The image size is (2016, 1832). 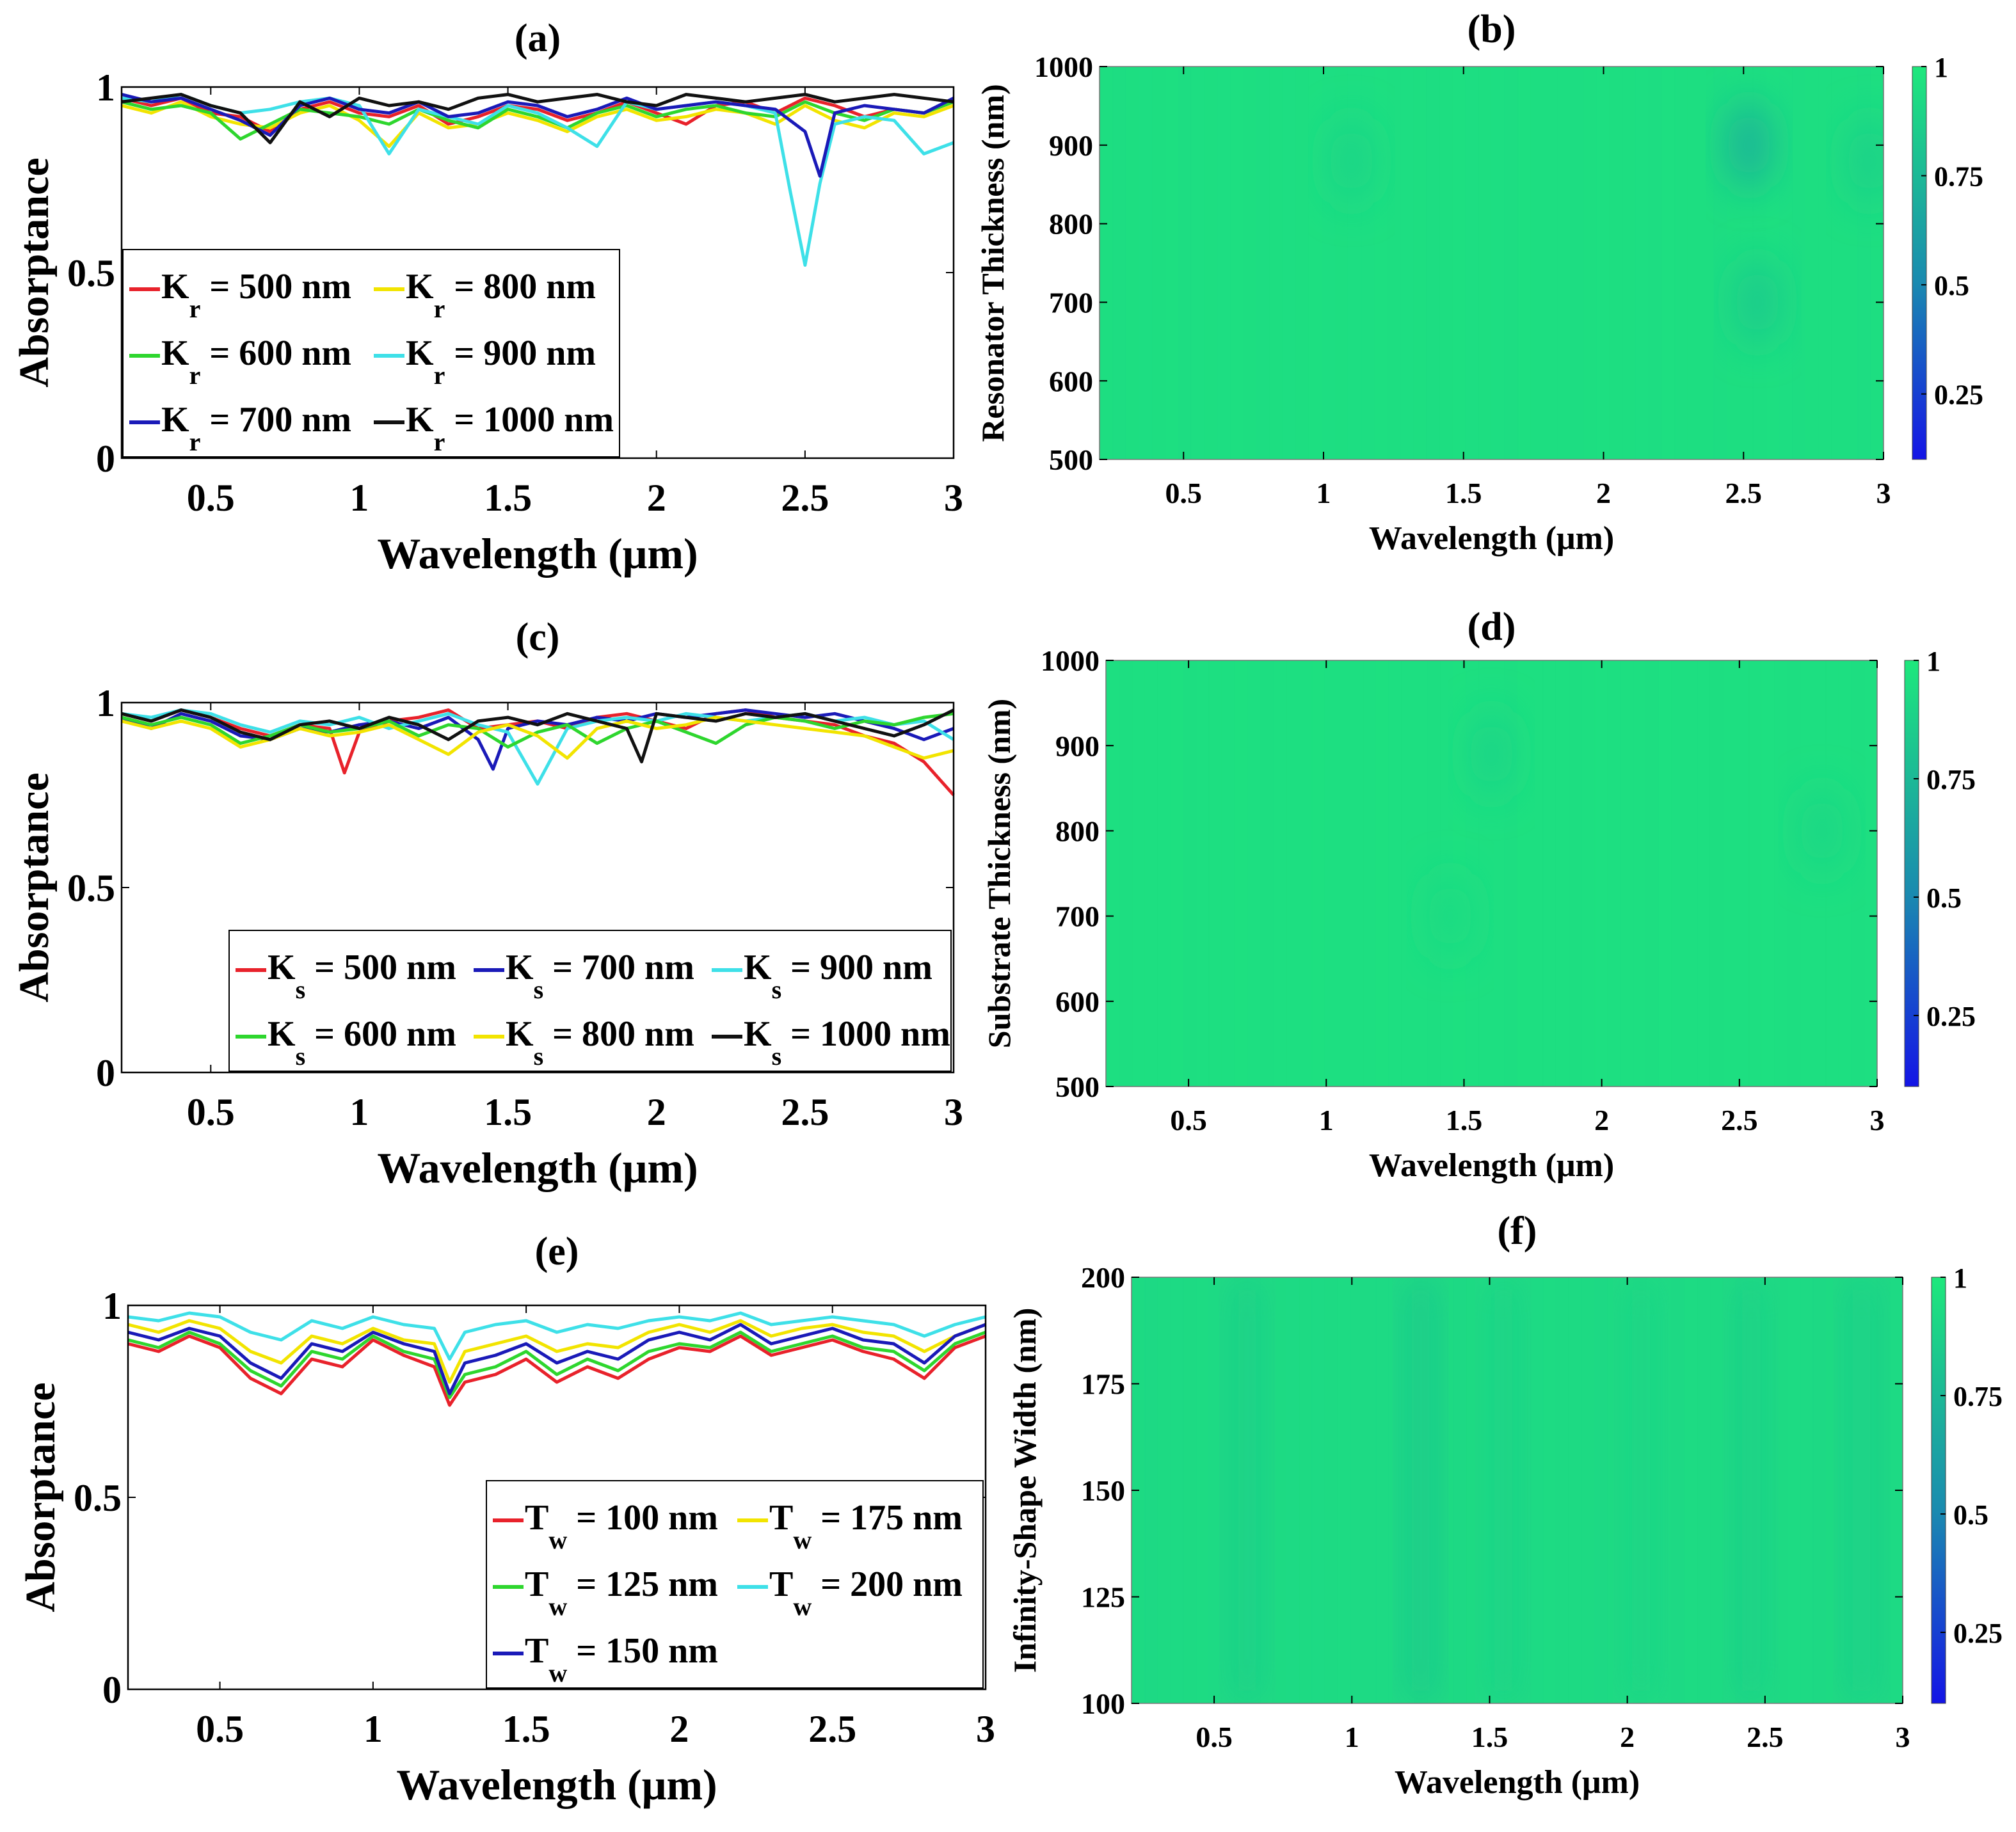 I want to click on y-tick-label: 700, so click(x=1077, y=916).